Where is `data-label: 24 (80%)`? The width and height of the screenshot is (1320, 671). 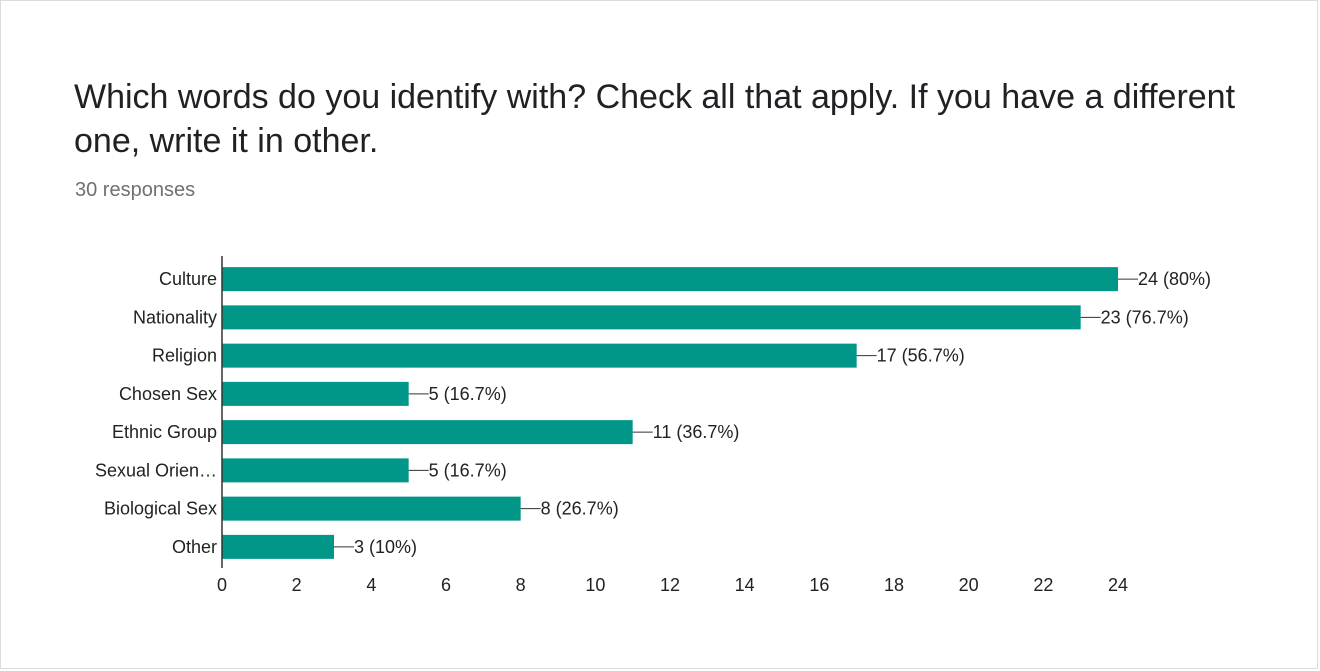
data-label: 24 (80%) is located at coordinates (1174, 279).